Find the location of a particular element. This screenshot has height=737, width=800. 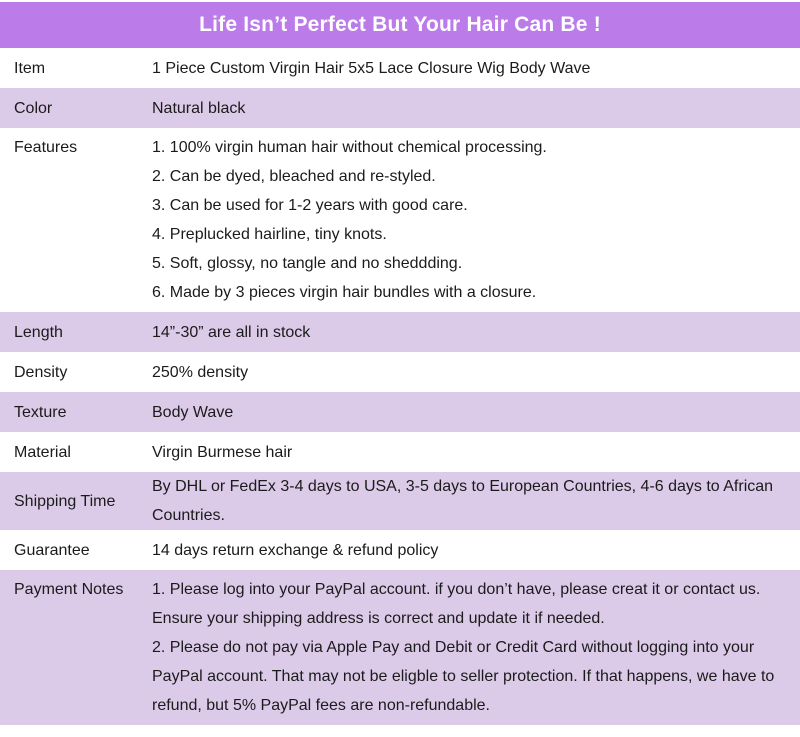

spec-value-line: 4. Preplucked hairline, tiny knots. is located at coordinates (269, 234).